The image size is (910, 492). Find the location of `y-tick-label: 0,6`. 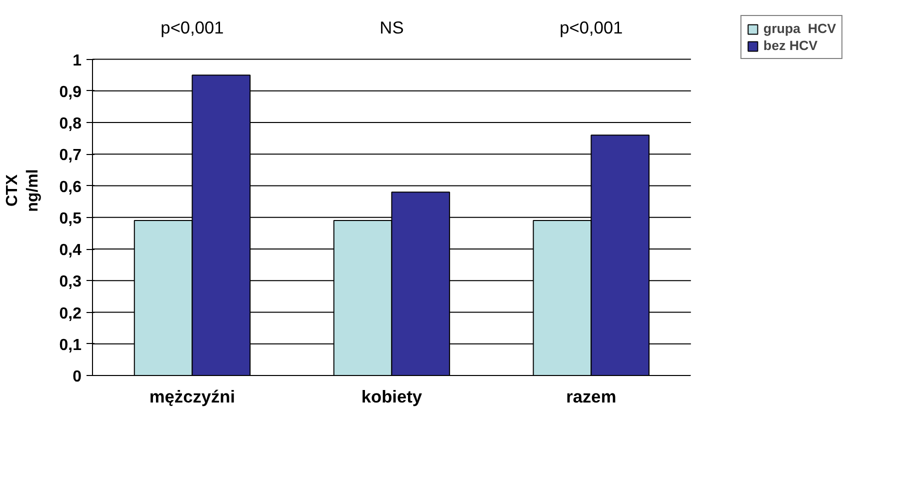

y-tick-label: 0,6 is located at coordinates (70, 187).